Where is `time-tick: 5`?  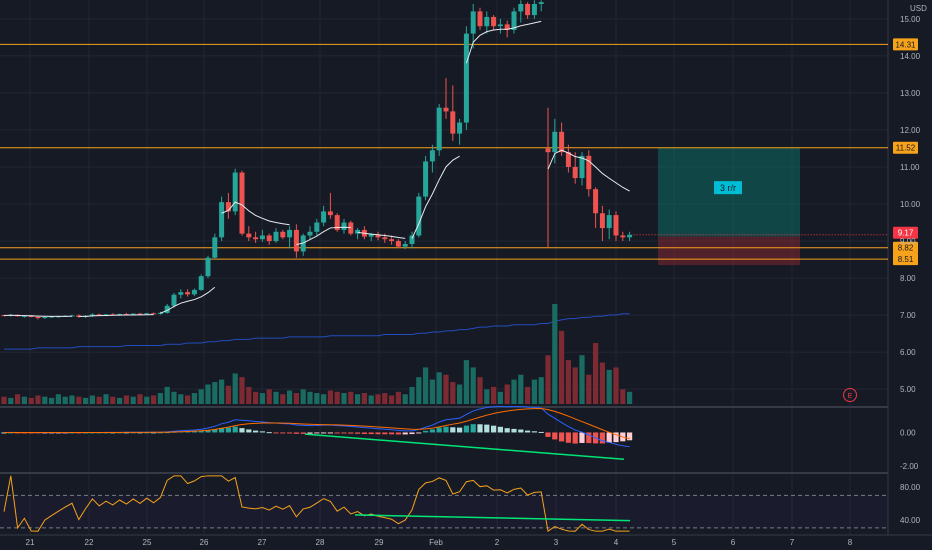 time-tick: 5 is located at coordinates (674, 542).